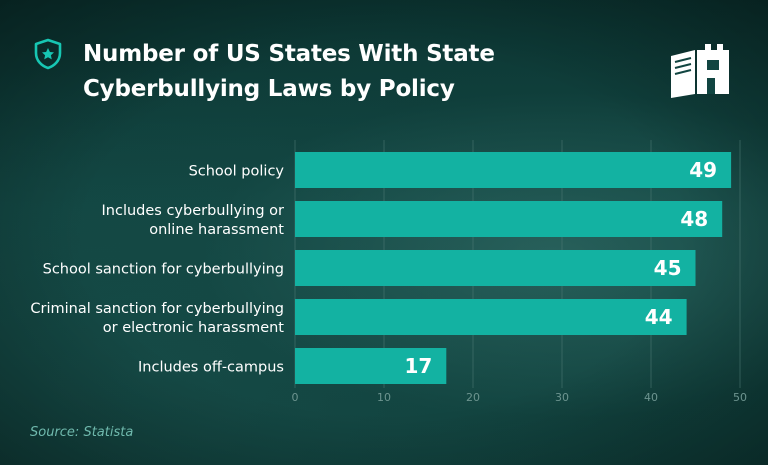 This screenshot has width=768, height=465. What do you see at coordinates (562, 397) in the screenshot?
I see `x-tick-label: 30` at bounding box center [562, 397].